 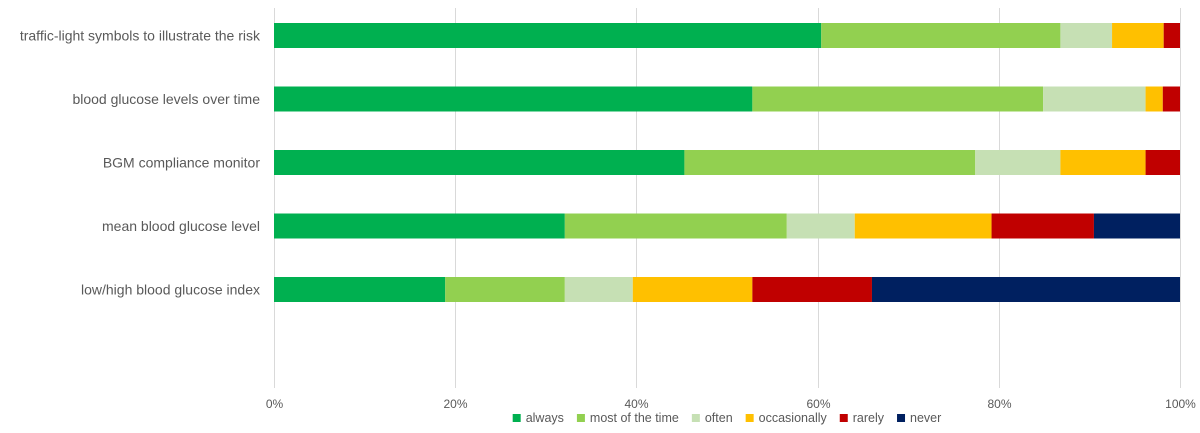 What do you see at coordinates (1180, 404) in the screenshot?
I see `x-tick-label: 100%` at bounding box center [1180, 404].